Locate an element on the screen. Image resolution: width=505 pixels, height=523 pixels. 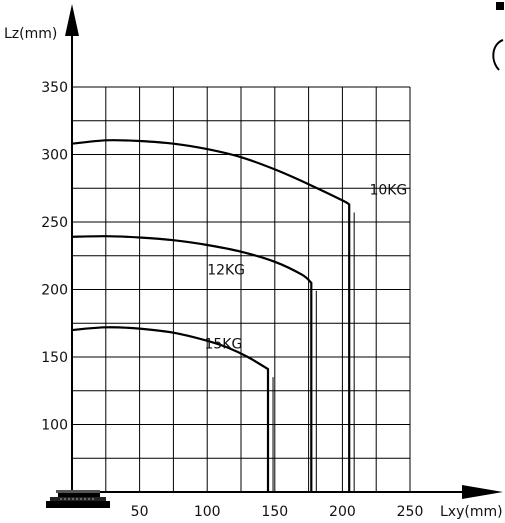
series-label: 10KG is located at coordinates (388, 191).